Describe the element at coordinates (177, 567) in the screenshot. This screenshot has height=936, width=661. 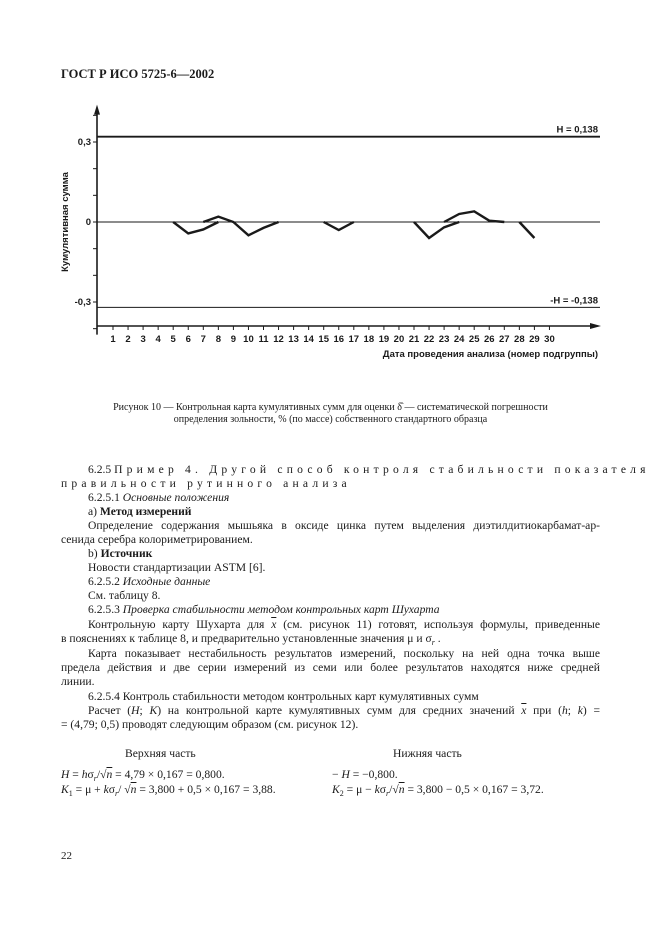
I see `text-run: Новости стандартизации ASTM [6].` at that location.